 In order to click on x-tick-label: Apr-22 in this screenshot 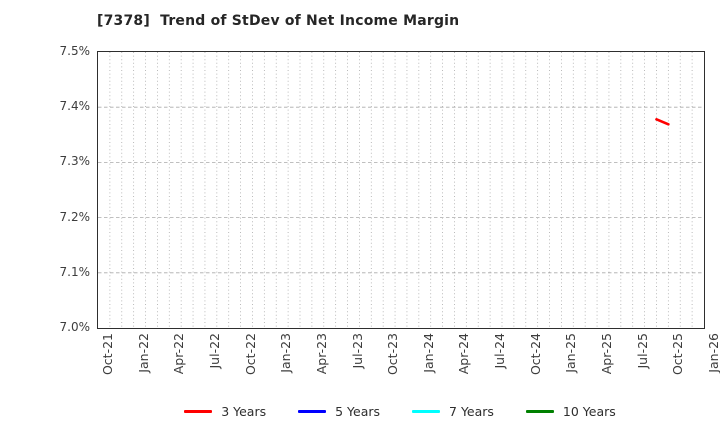, I will do `click(179, 354)`.